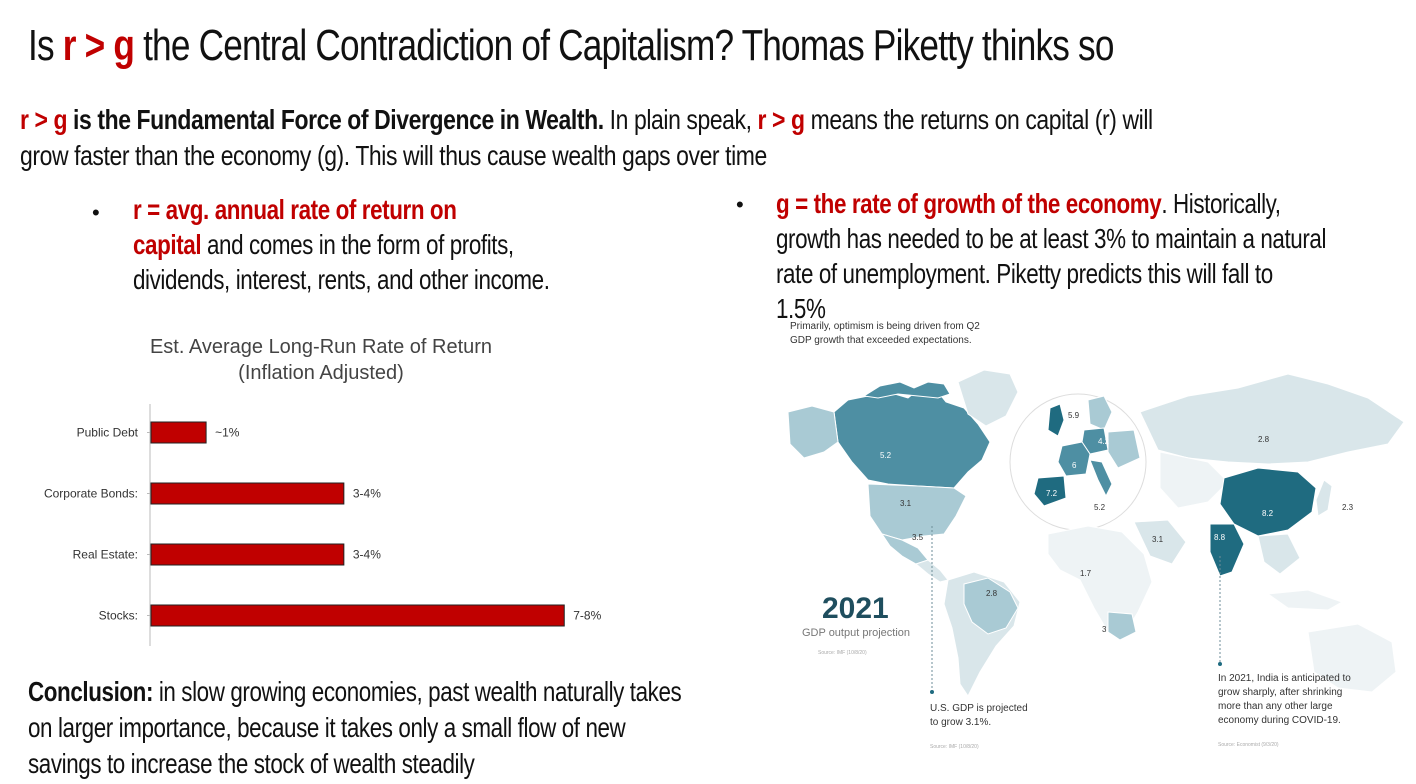  What do you see at coordinates (1268, 502) in the screenshot?
I see `map-china` at bounding box center [1268, 502].